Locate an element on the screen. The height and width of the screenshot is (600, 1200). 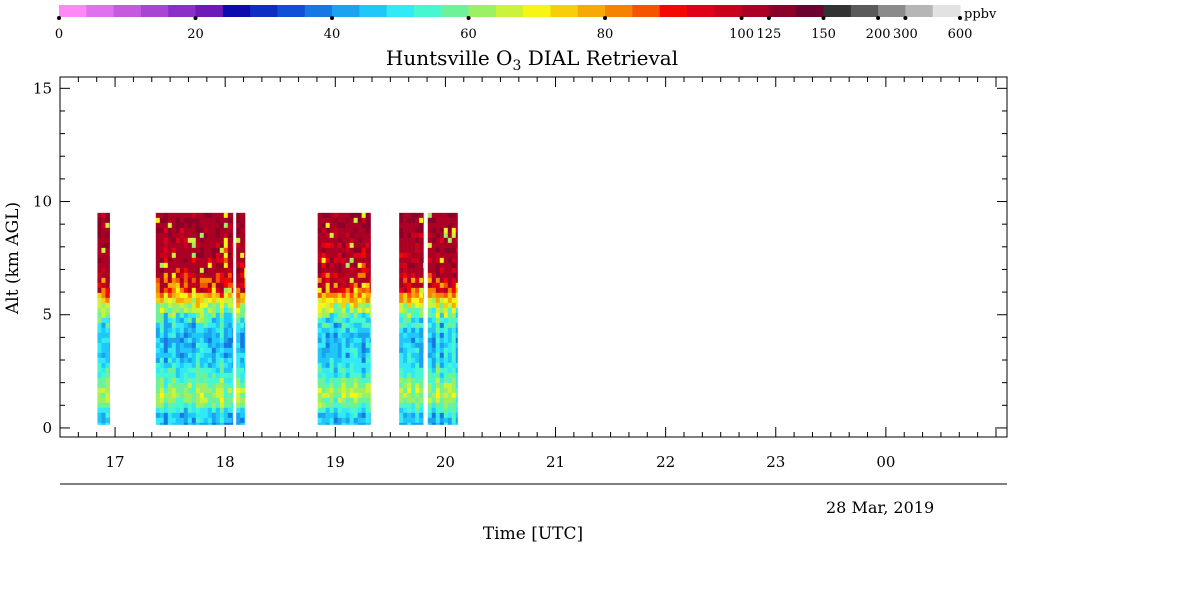
y-tick-label: 5 is located at coordinates (47, 315).